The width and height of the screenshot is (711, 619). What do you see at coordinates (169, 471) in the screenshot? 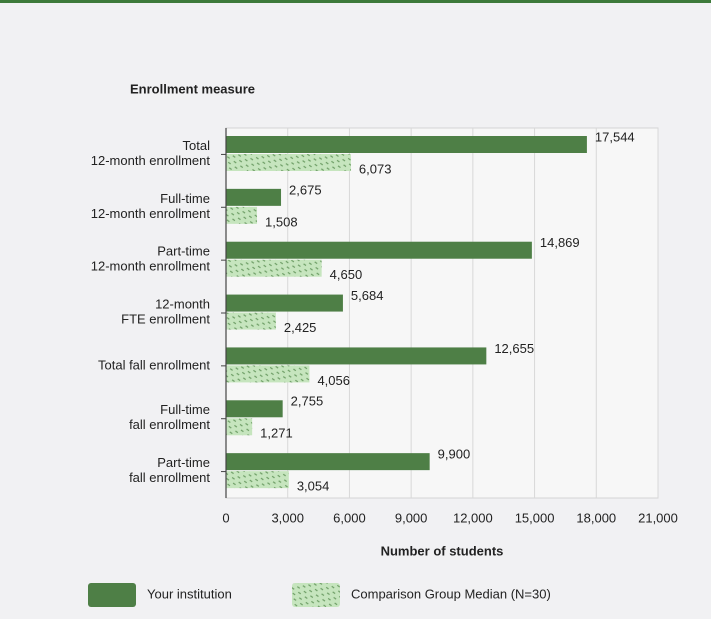
I see `y-tick-label: Part-time fall enrollment` at bounding box center [169, 471].